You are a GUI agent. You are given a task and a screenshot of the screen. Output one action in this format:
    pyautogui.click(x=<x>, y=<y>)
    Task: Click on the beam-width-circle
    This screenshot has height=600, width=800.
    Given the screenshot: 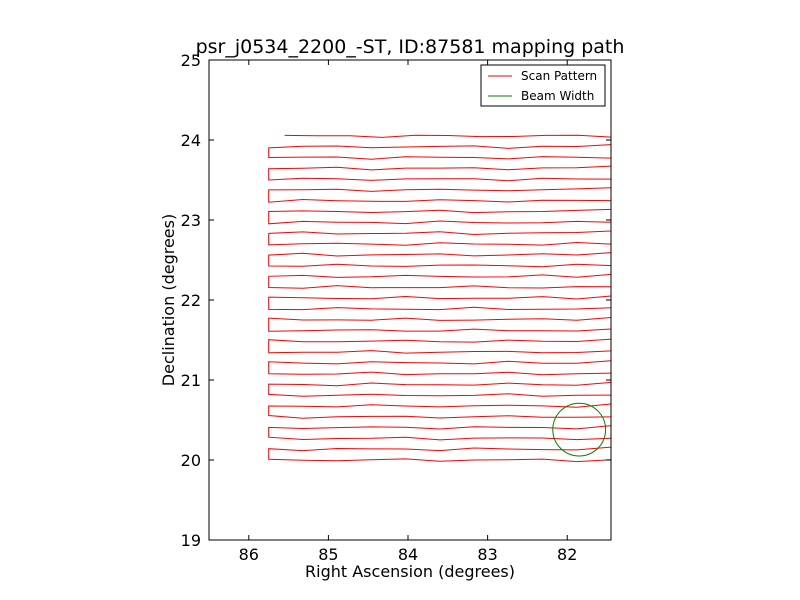 What is the action you would take?
    pyautogui.click(x=579, y=429)
    